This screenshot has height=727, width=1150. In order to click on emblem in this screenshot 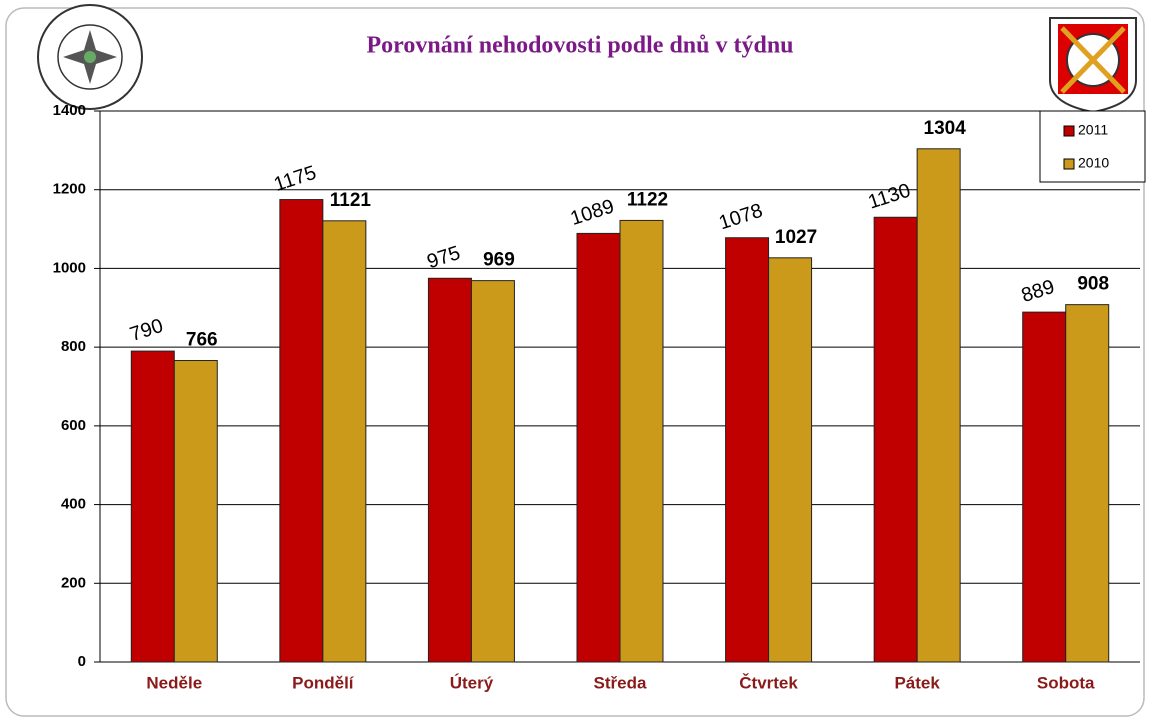, I will do `click(1093, 65)`.